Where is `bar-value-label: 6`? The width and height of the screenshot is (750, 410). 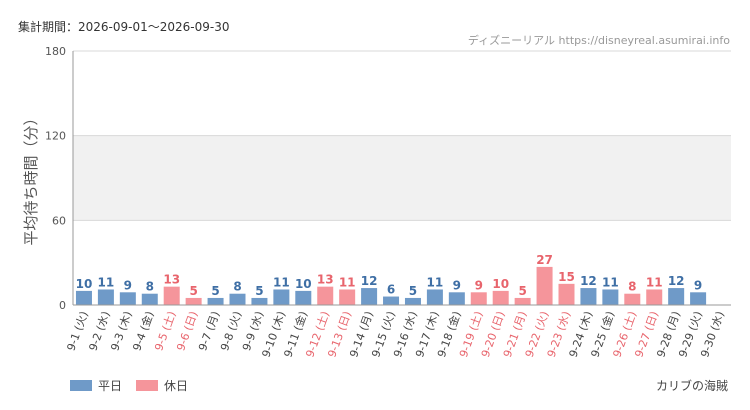 bar-value-label: 6 is located at coordinates (391, 290).